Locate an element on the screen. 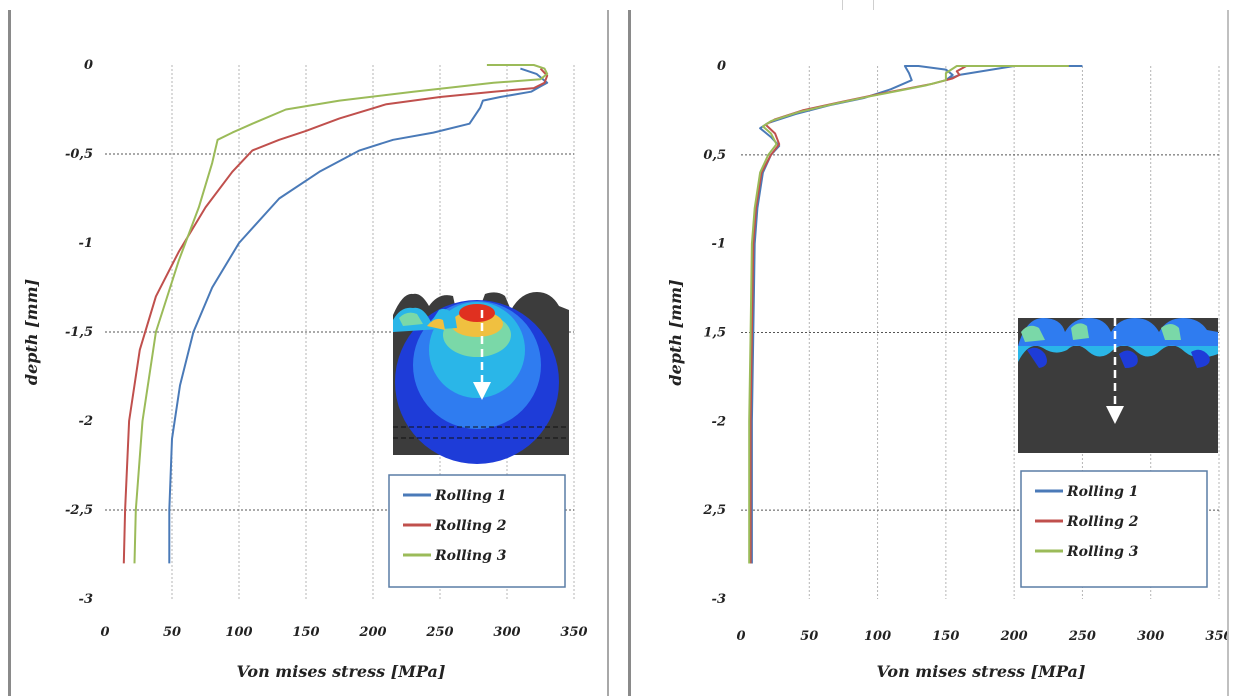 The width and height of the screenshot is (1247, 699). y-tick-label: -2,5 is located at coordinates (79, 510).